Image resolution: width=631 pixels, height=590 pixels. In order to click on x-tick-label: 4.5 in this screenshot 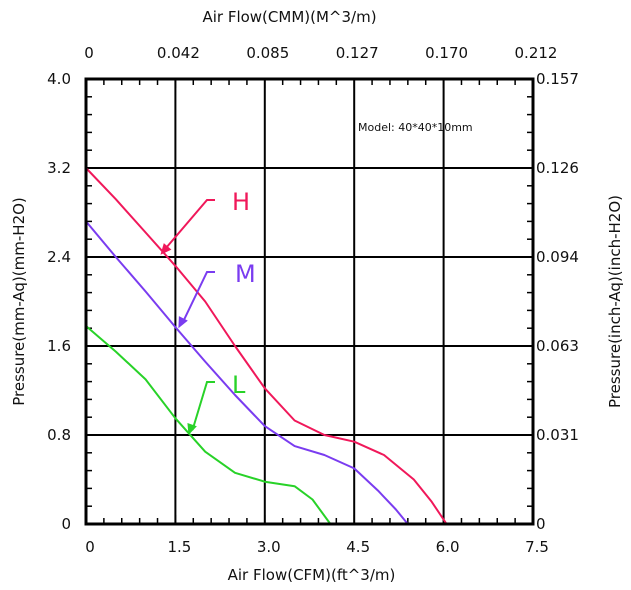, I will do `click(358, 547)`.